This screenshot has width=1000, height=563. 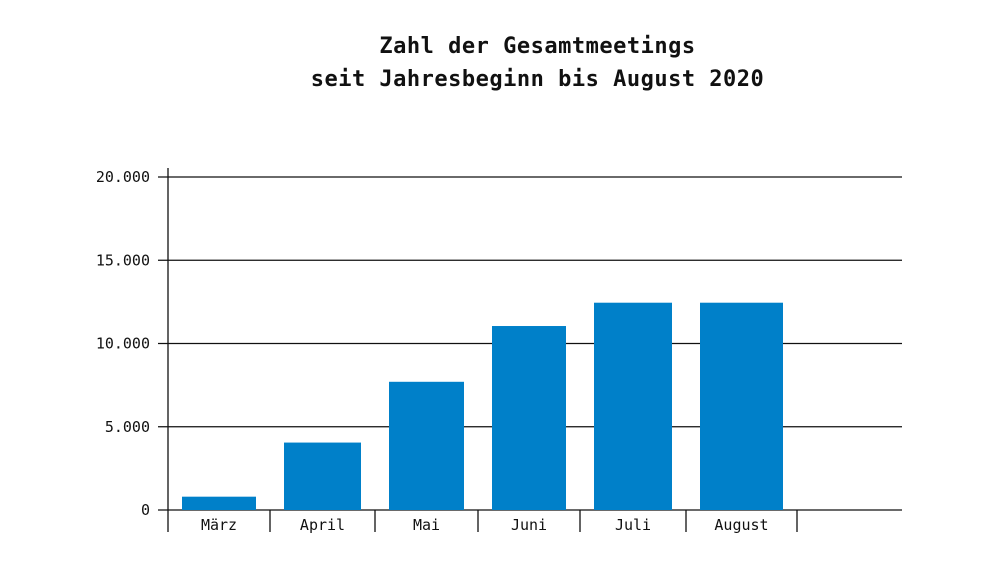 What do you see at coordinates (485, 525) in the screenshot?
I see `x-tick-labels: März April Mai Juni Juli August` at bounding box center [485, 525].